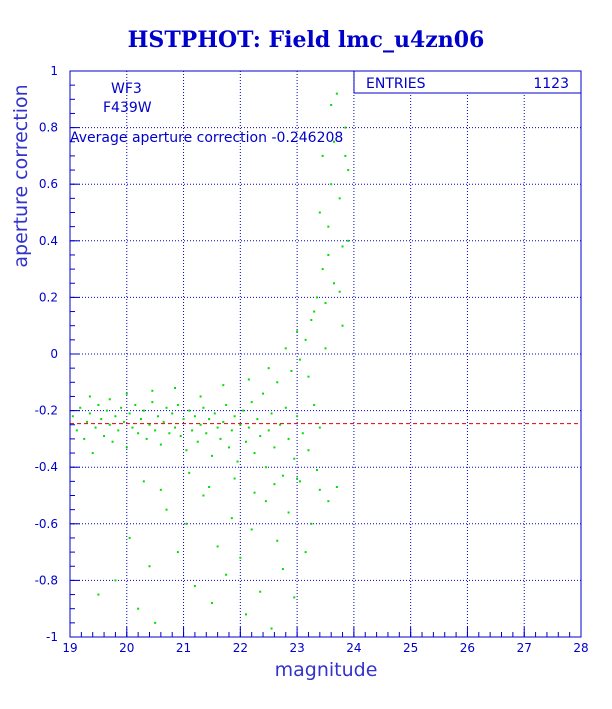 This screenshot has width=612, height=709. Describe the element at coordinates (183, 648) in the screenshot. I see `x-tick-label: 21` at that location.